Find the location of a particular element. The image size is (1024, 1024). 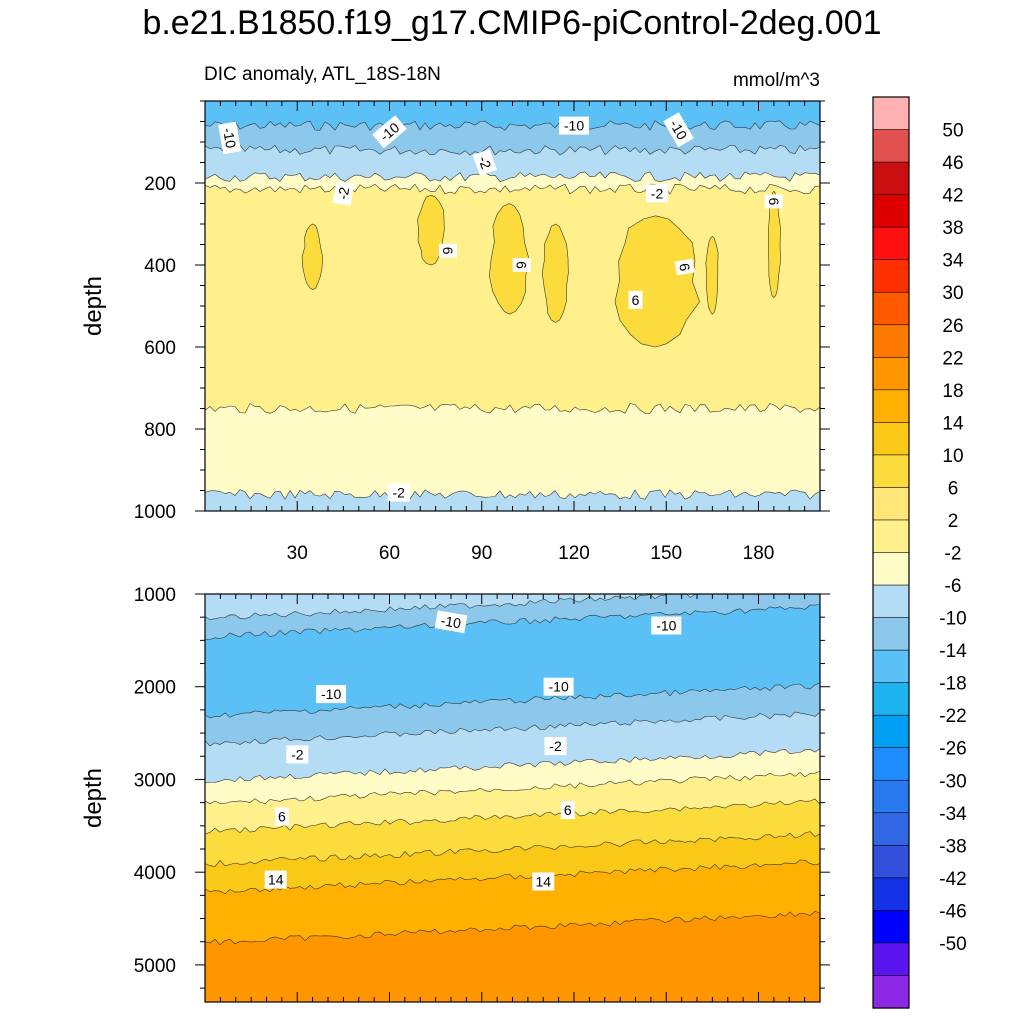

colorbar-label: 26 is located at coordinates (952, 326).